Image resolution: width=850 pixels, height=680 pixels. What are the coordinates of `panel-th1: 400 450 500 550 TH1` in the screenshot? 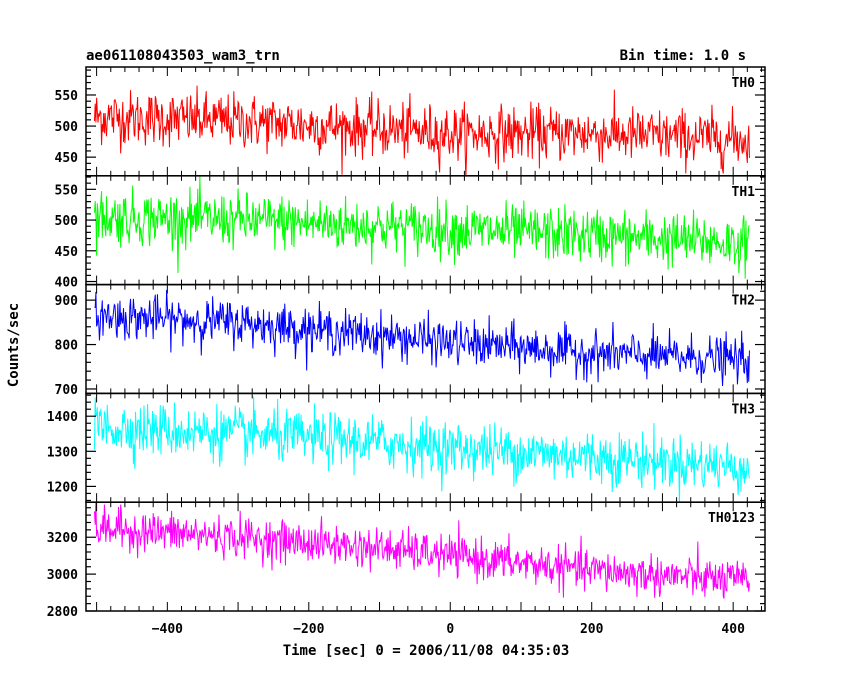 It's located at (410, 233).